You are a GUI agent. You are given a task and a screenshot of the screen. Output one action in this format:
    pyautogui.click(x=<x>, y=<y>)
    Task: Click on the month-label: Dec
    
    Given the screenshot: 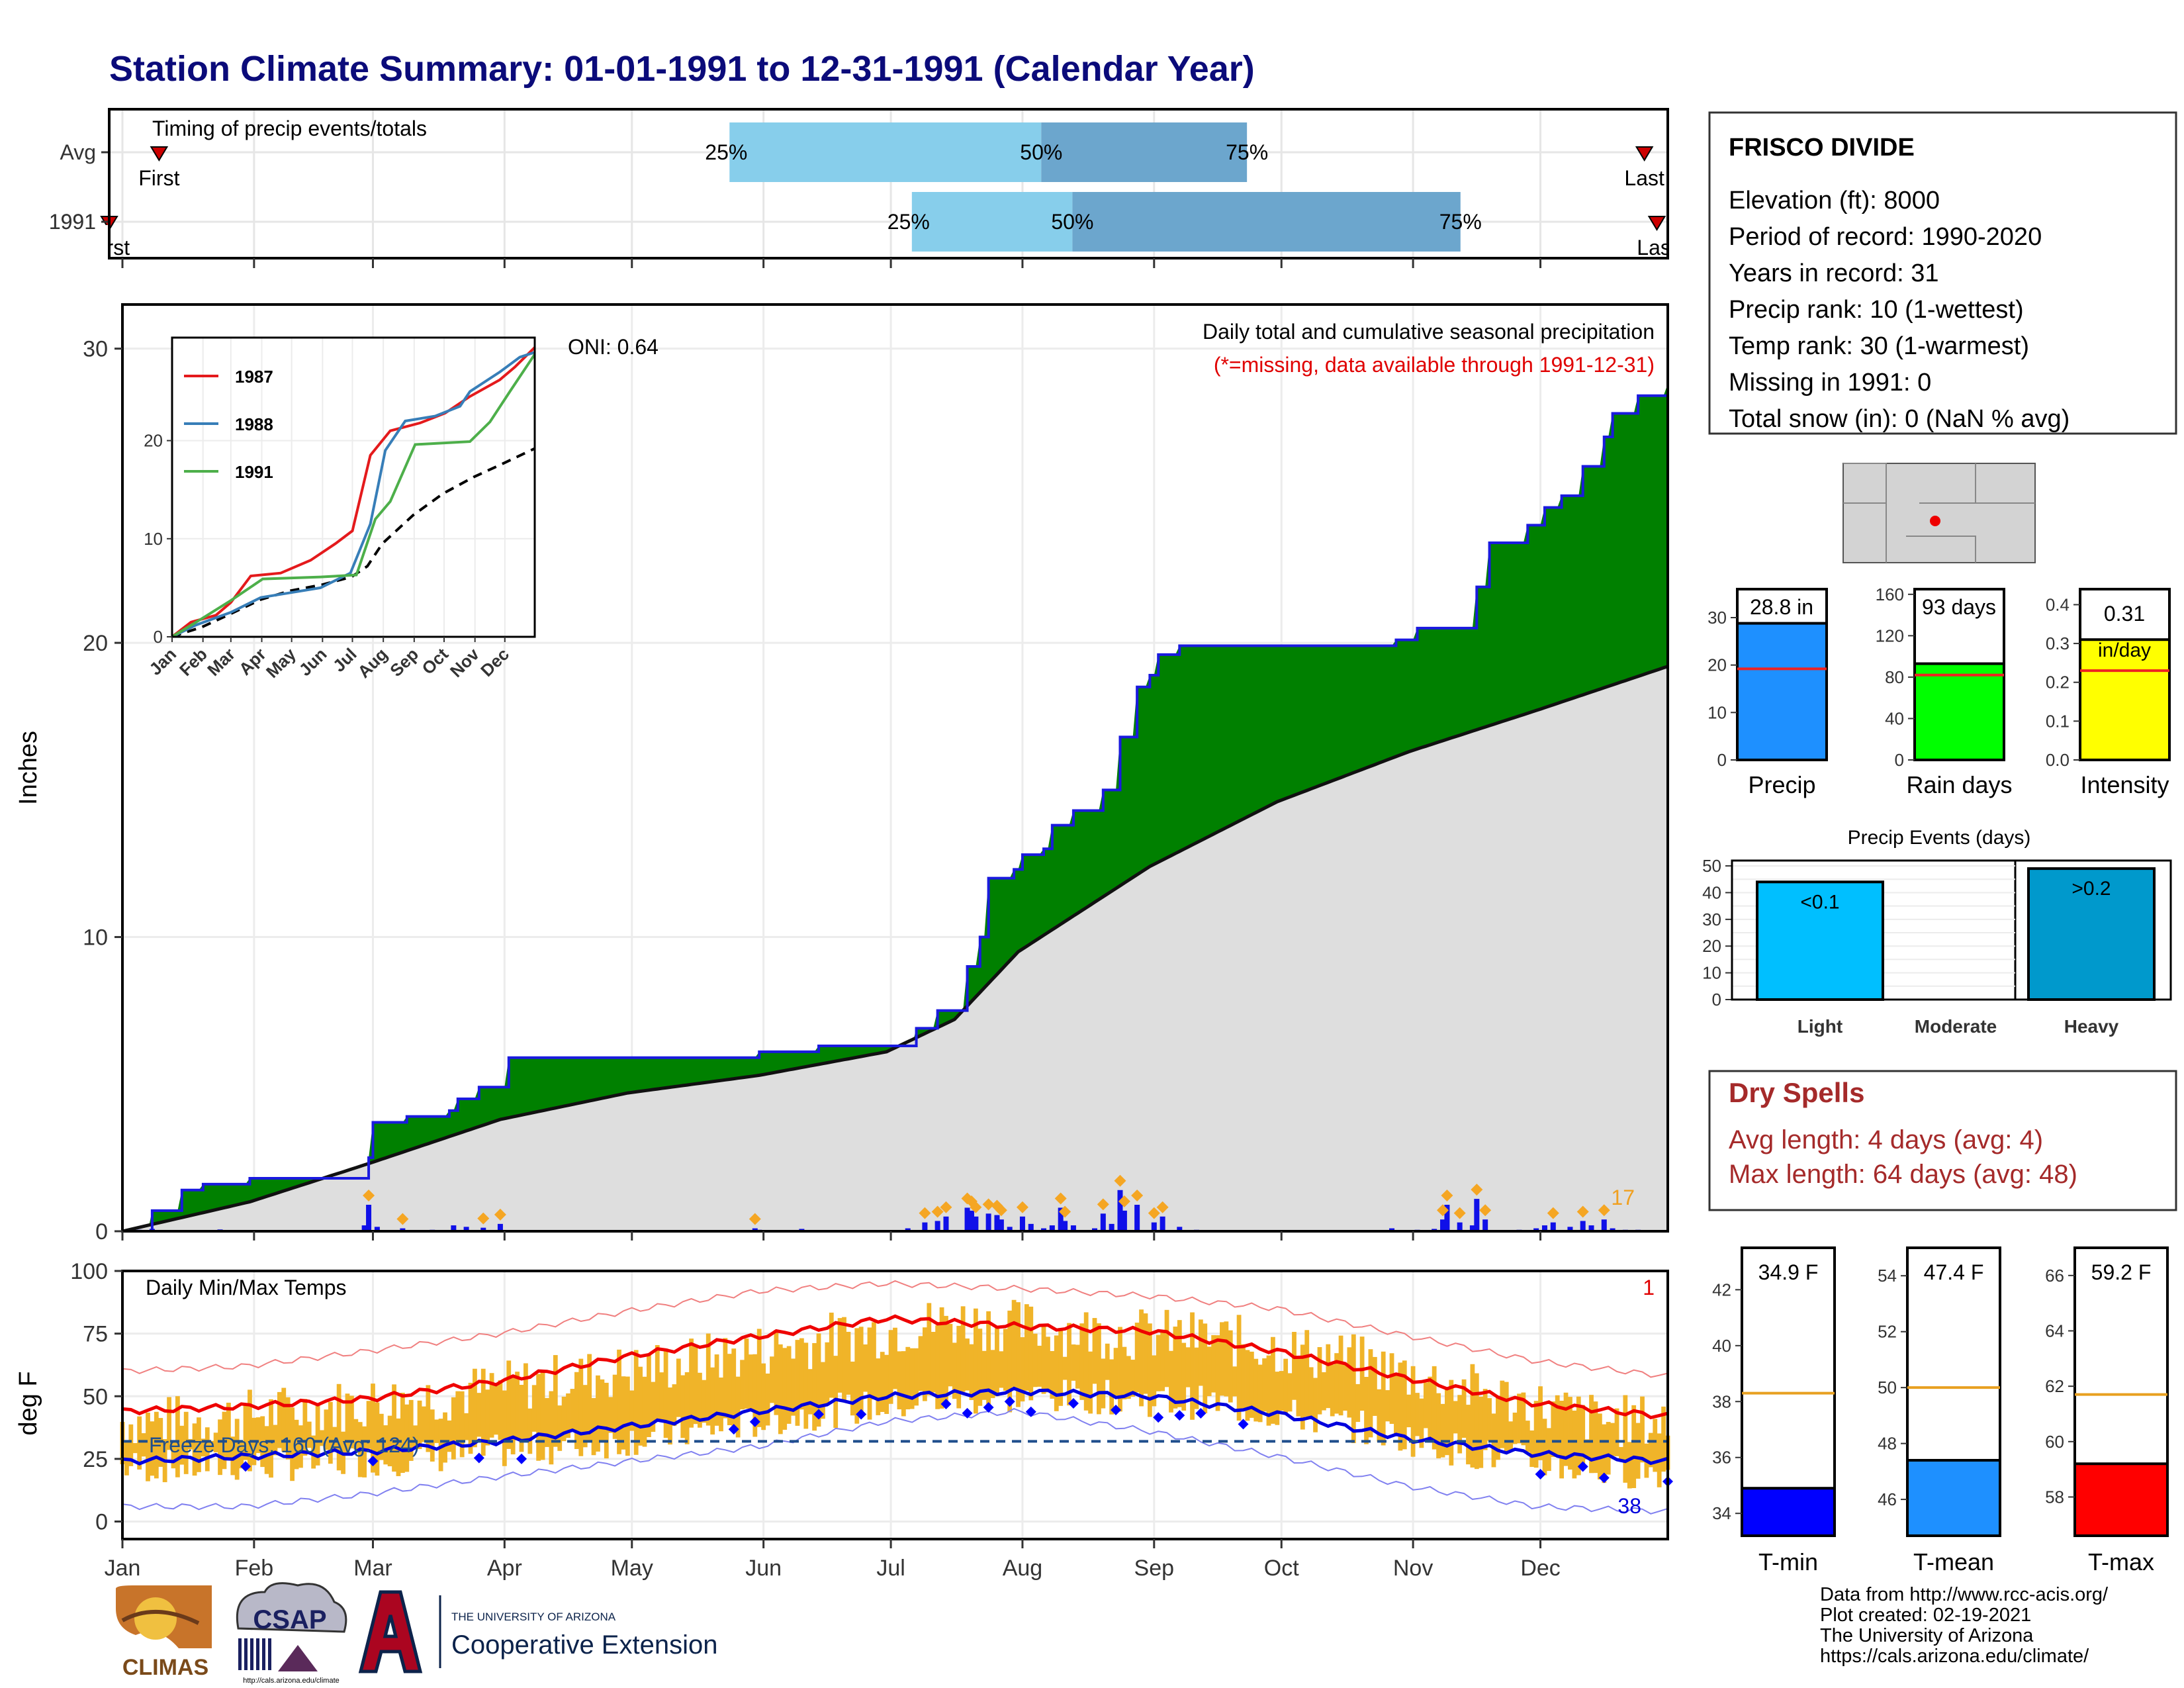 What is the action you would take?
    pyautogui.click(x=1540, y=1568)
    